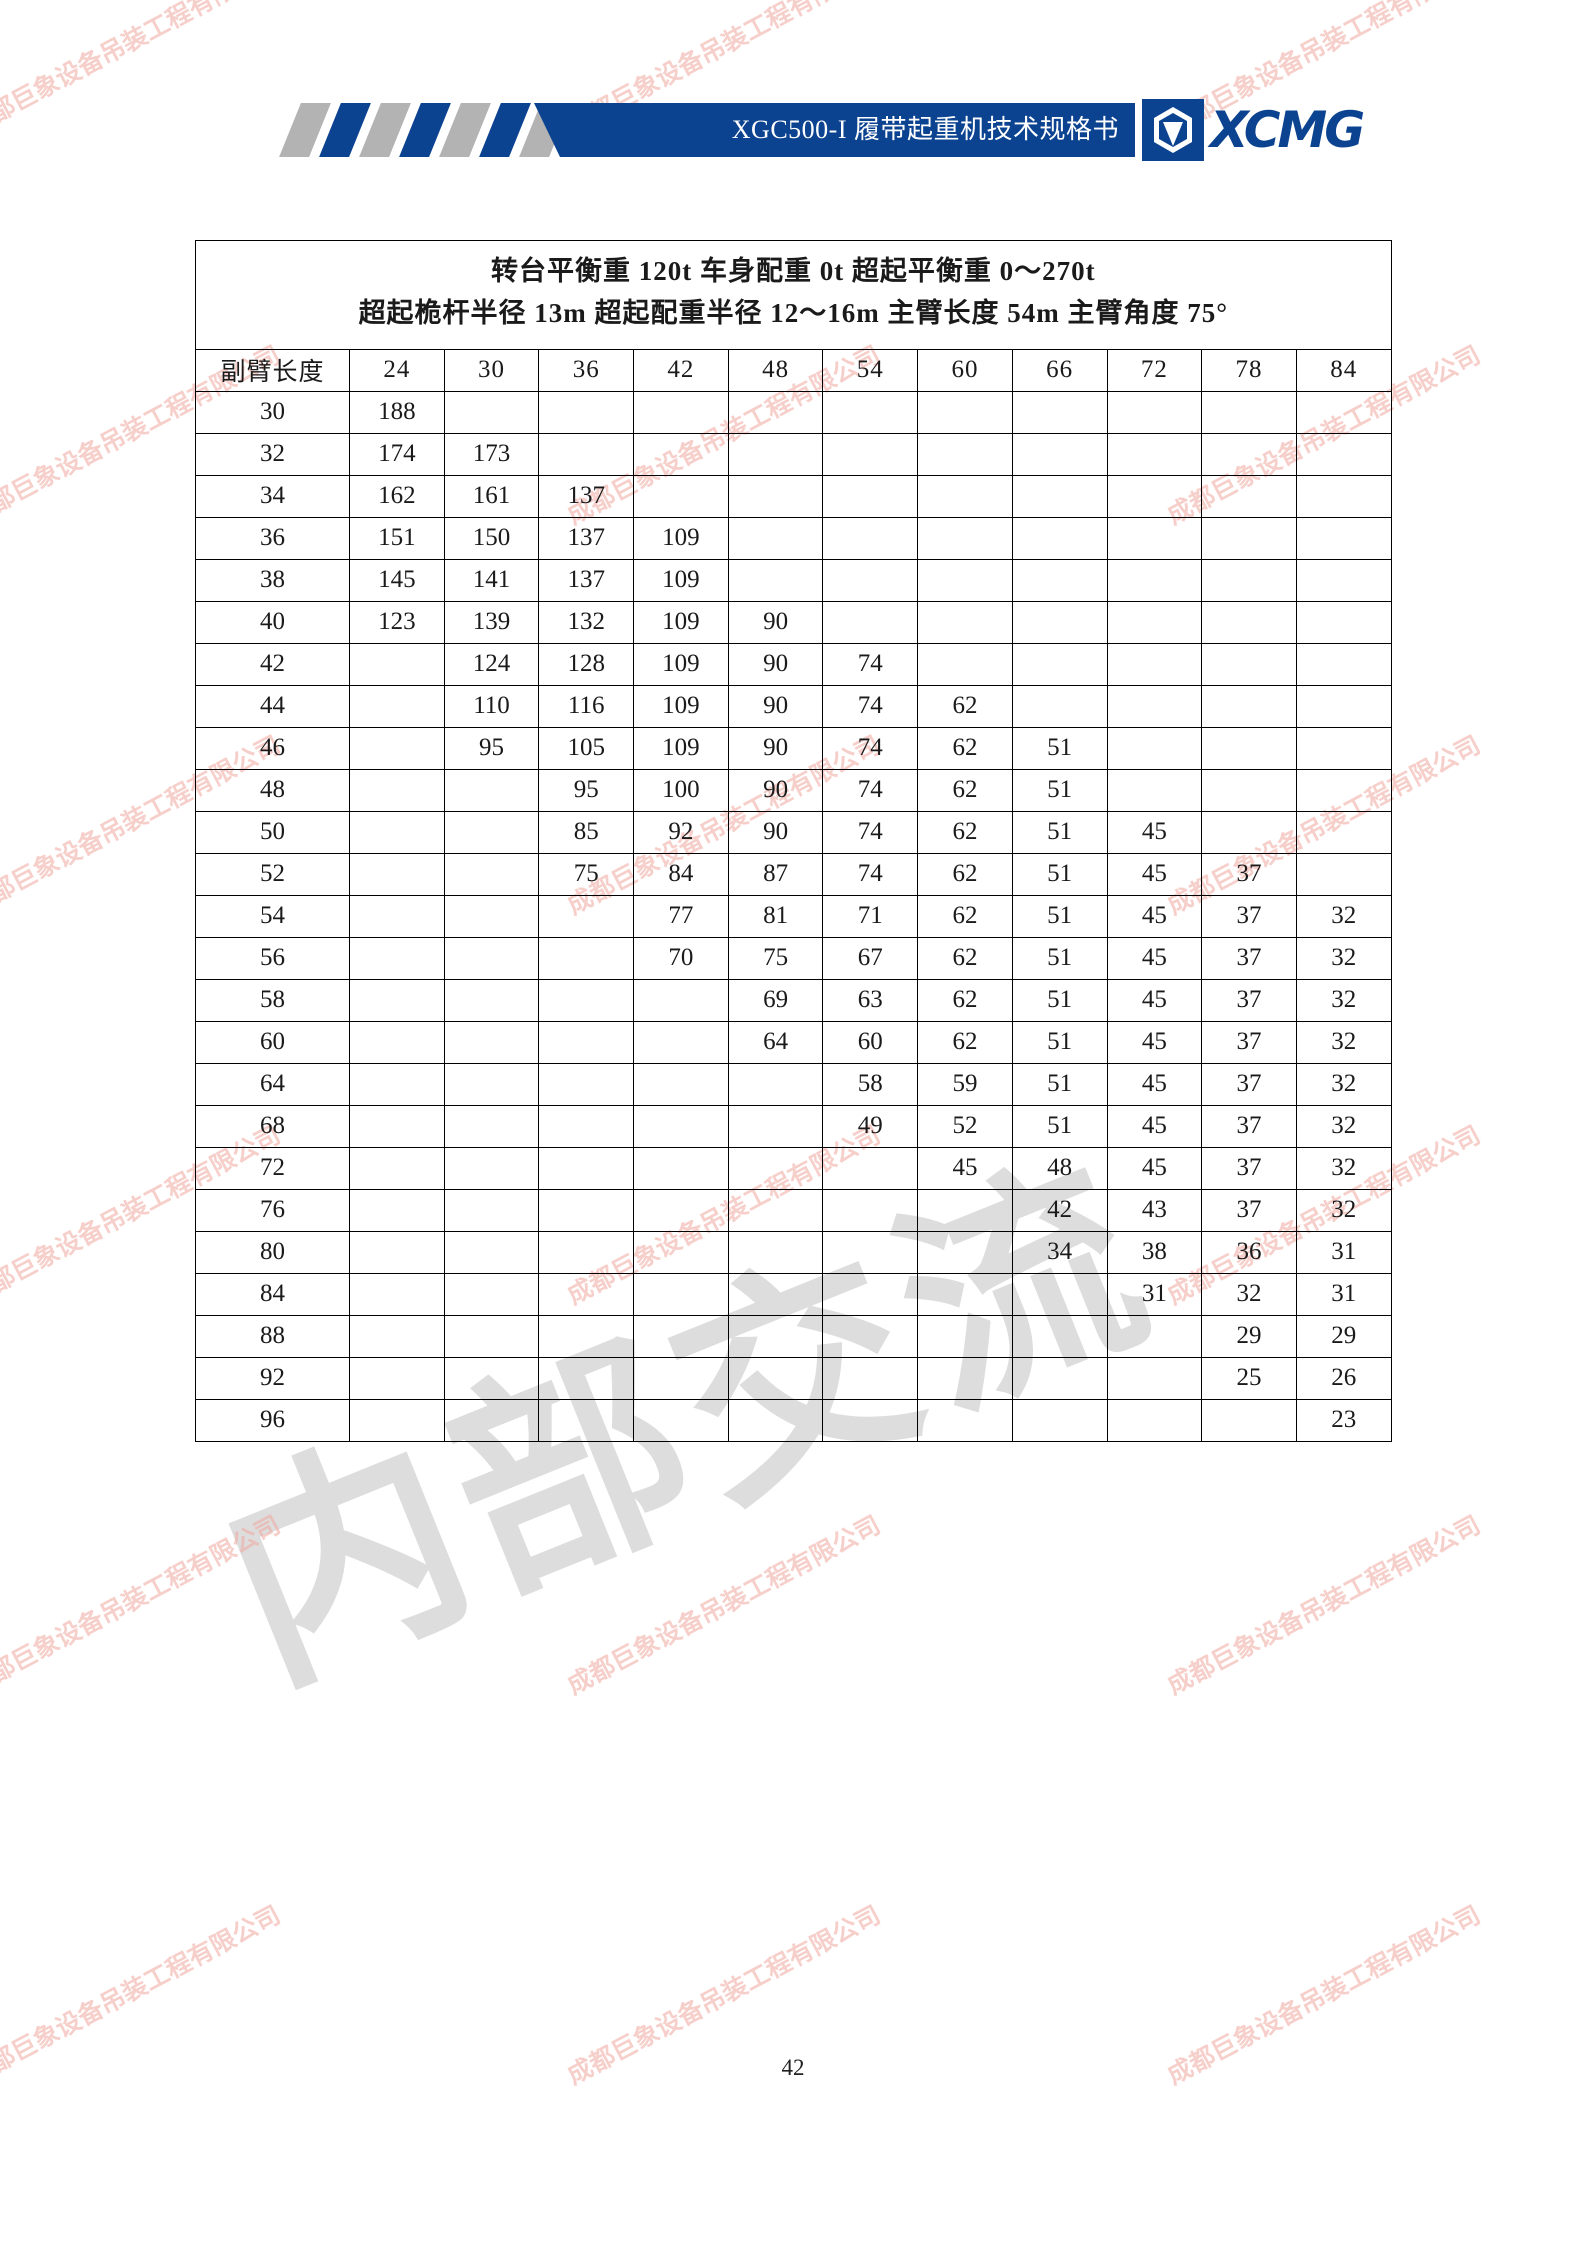 The height and width of the screenshot is (2245, 1586). Describe the element at coordinates (793, 454) in the screenshot. I see `table-row: 32 174 173` at that location.